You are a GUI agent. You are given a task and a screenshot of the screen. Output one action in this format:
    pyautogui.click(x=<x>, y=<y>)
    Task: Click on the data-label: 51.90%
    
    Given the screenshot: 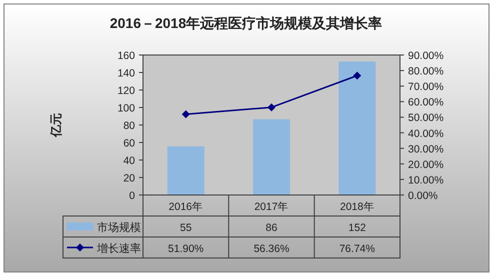 What is the action you would take?
    pyautogui.click(x=186, y=249)
    